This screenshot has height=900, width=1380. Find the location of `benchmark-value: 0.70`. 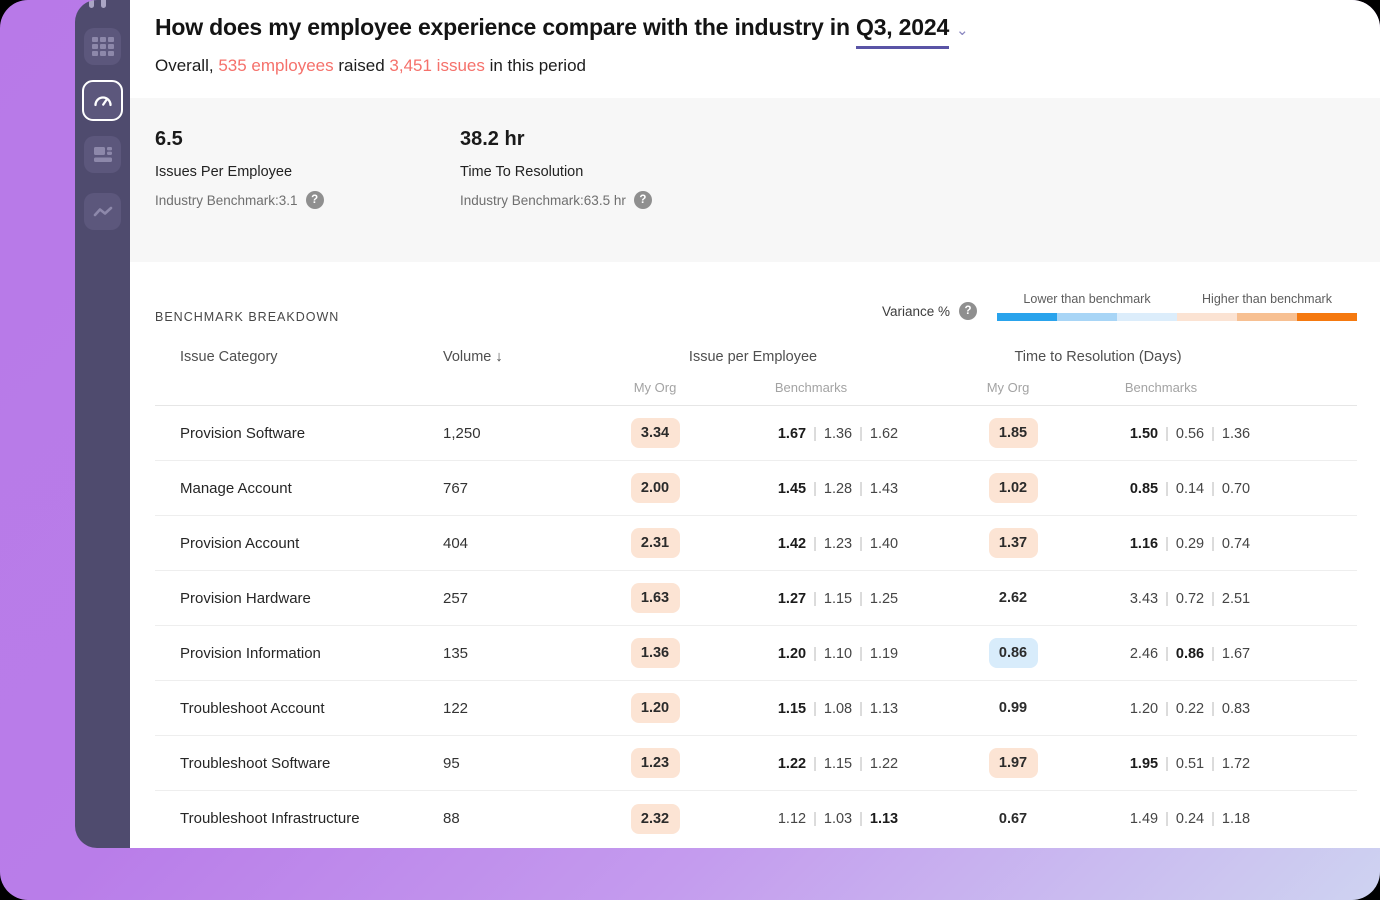

benchmark-value: 0.70 is located at coordinates (1236, 488).